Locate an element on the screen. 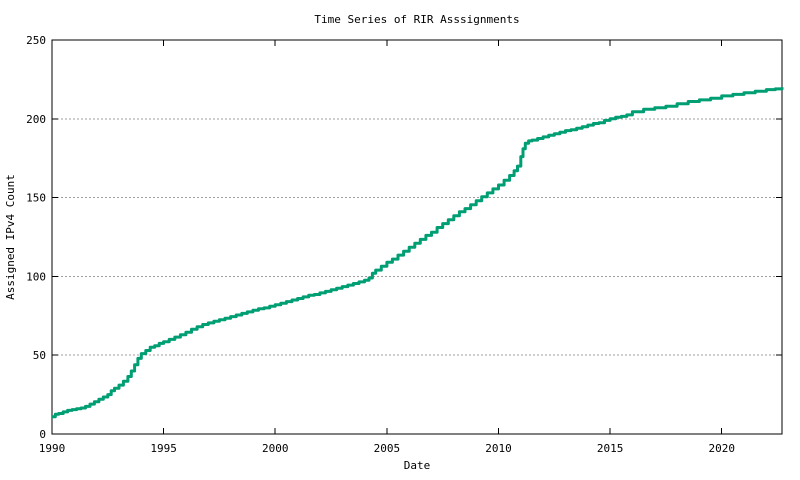 Image resolution: width=800 pixels, height=480 pixels. x-tick-label: 2000 is located at coordinates (275, 448).